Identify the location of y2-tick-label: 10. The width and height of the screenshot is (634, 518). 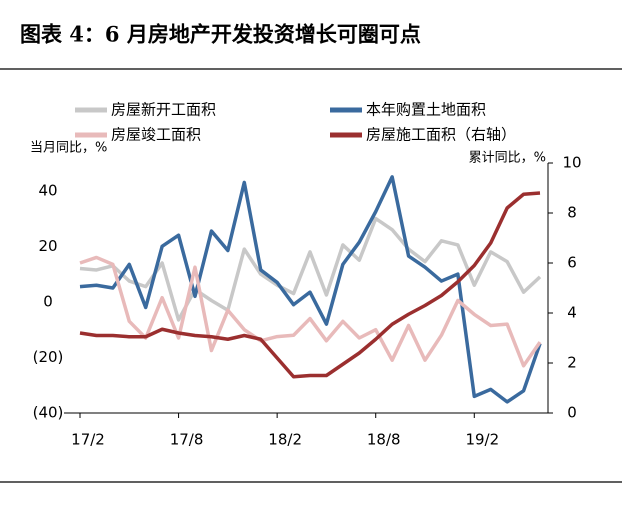
(571, 163).